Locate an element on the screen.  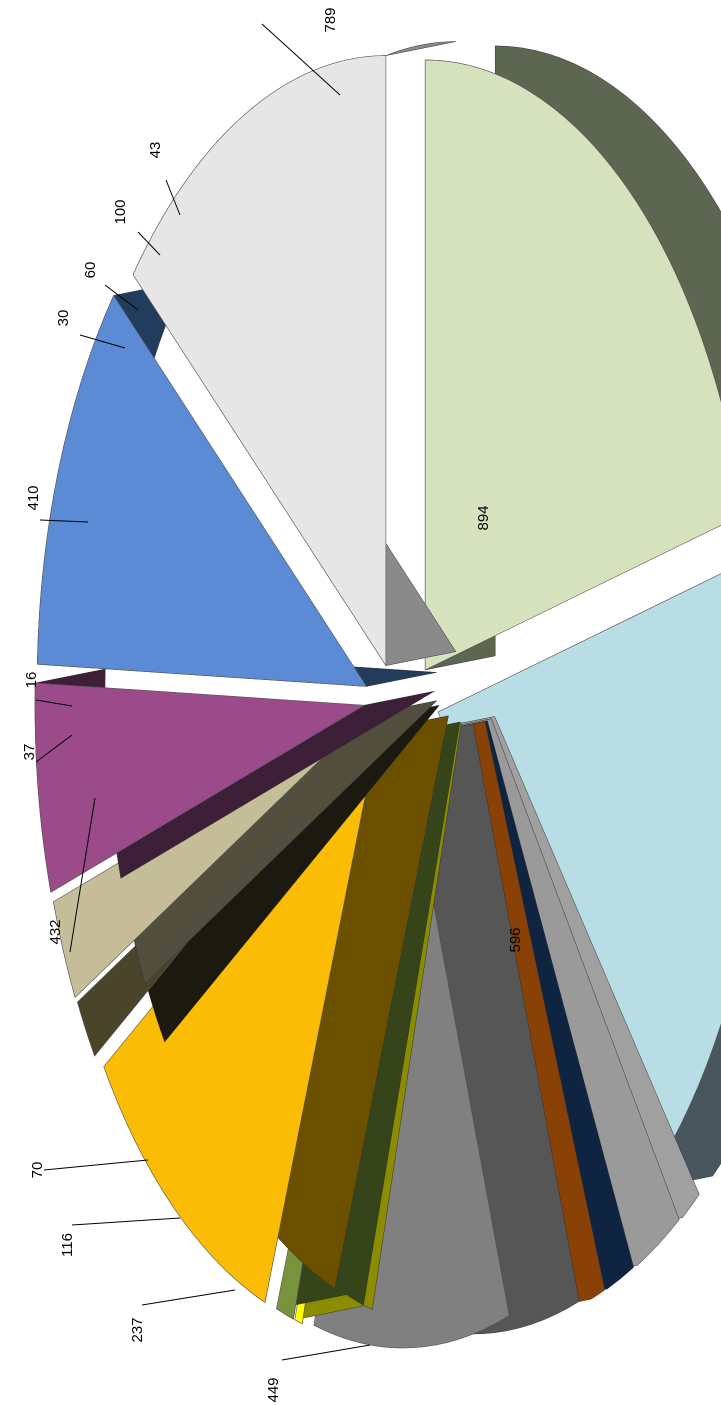
data-label-5: 60 is located at coordinates (90, 270).